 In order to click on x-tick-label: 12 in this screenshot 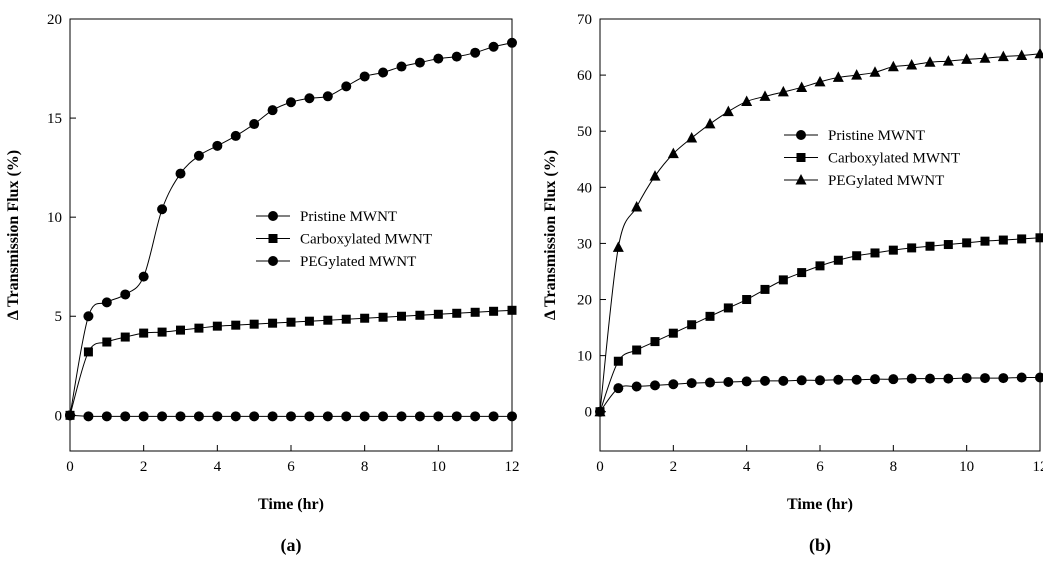, I will do `click(1038, 467)`.